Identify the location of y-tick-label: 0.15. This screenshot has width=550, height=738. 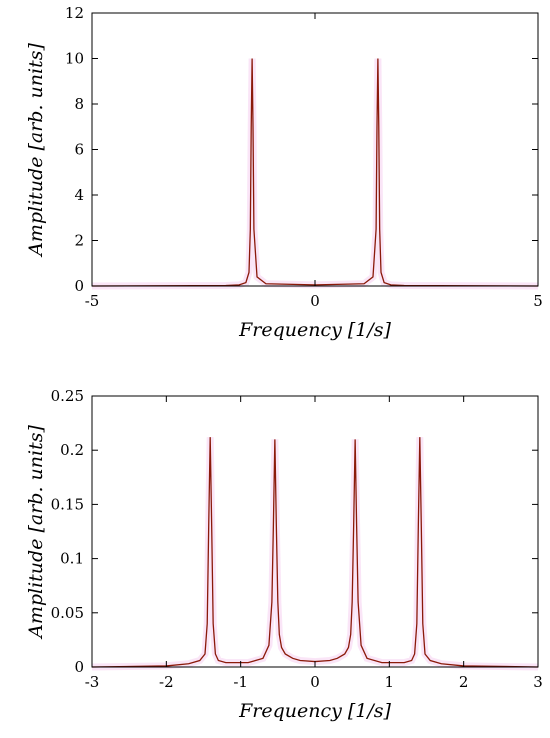
(67, 504).